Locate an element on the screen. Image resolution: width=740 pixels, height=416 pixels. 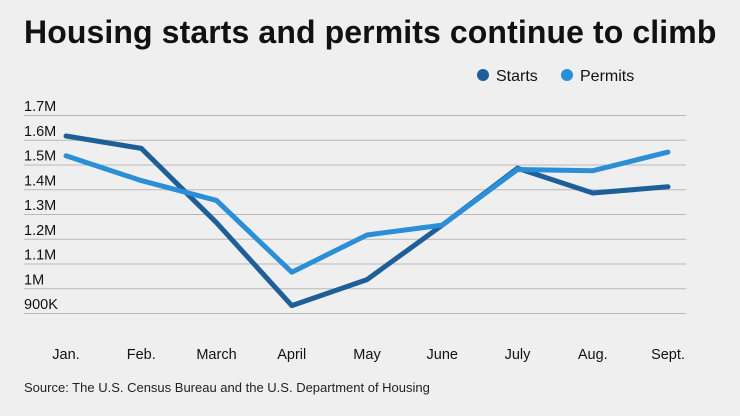
x-tick-label: June is located at coordinates (442, 355).